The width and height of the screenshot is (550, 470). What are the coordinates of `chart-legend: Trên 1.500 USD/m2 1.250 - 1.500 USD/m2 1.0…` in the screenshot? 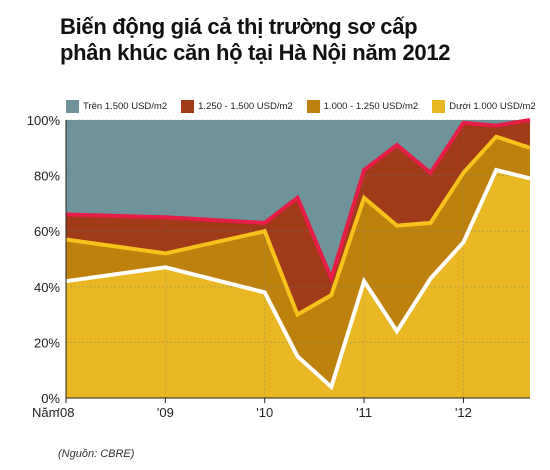 It's located at (301, 106).